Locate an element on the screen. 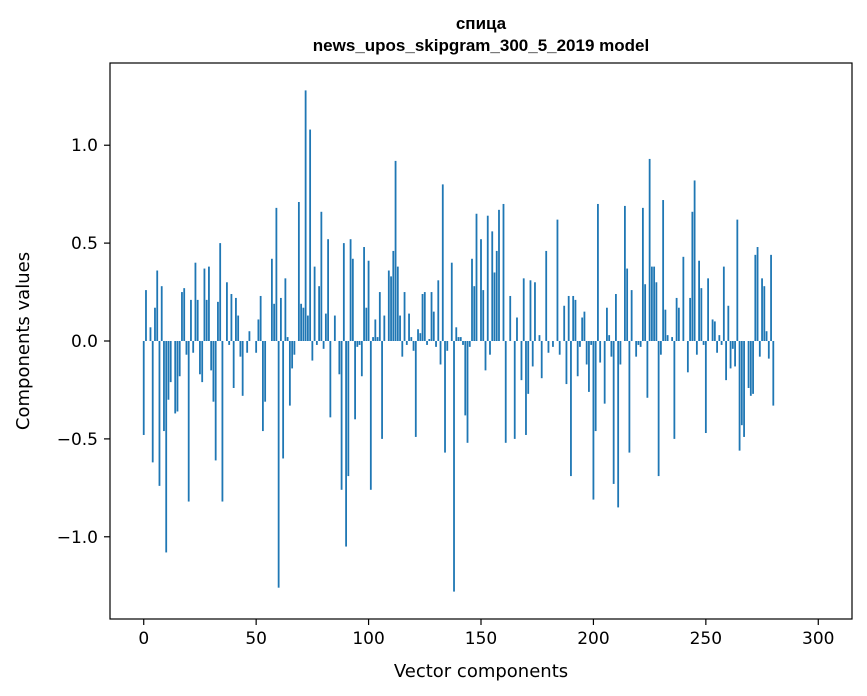 This screenshot has height=696, width=867. chart-title: спица is located at coordinates (481, 23).